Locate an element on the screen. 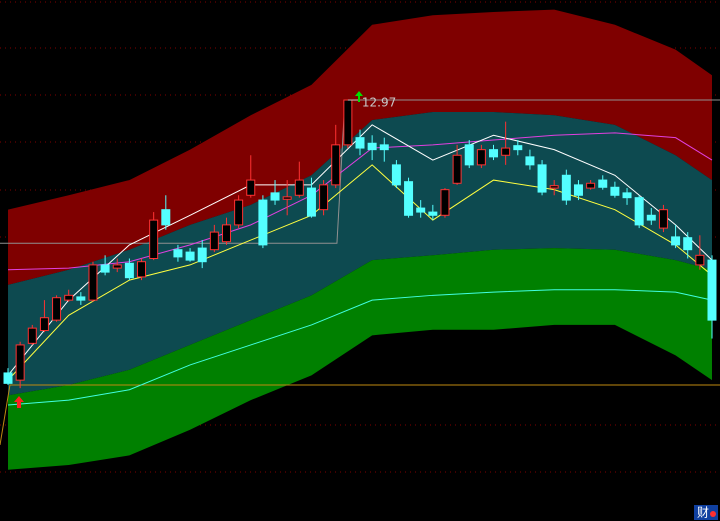  corner-icon-dot is located at coordinates (713, 514).